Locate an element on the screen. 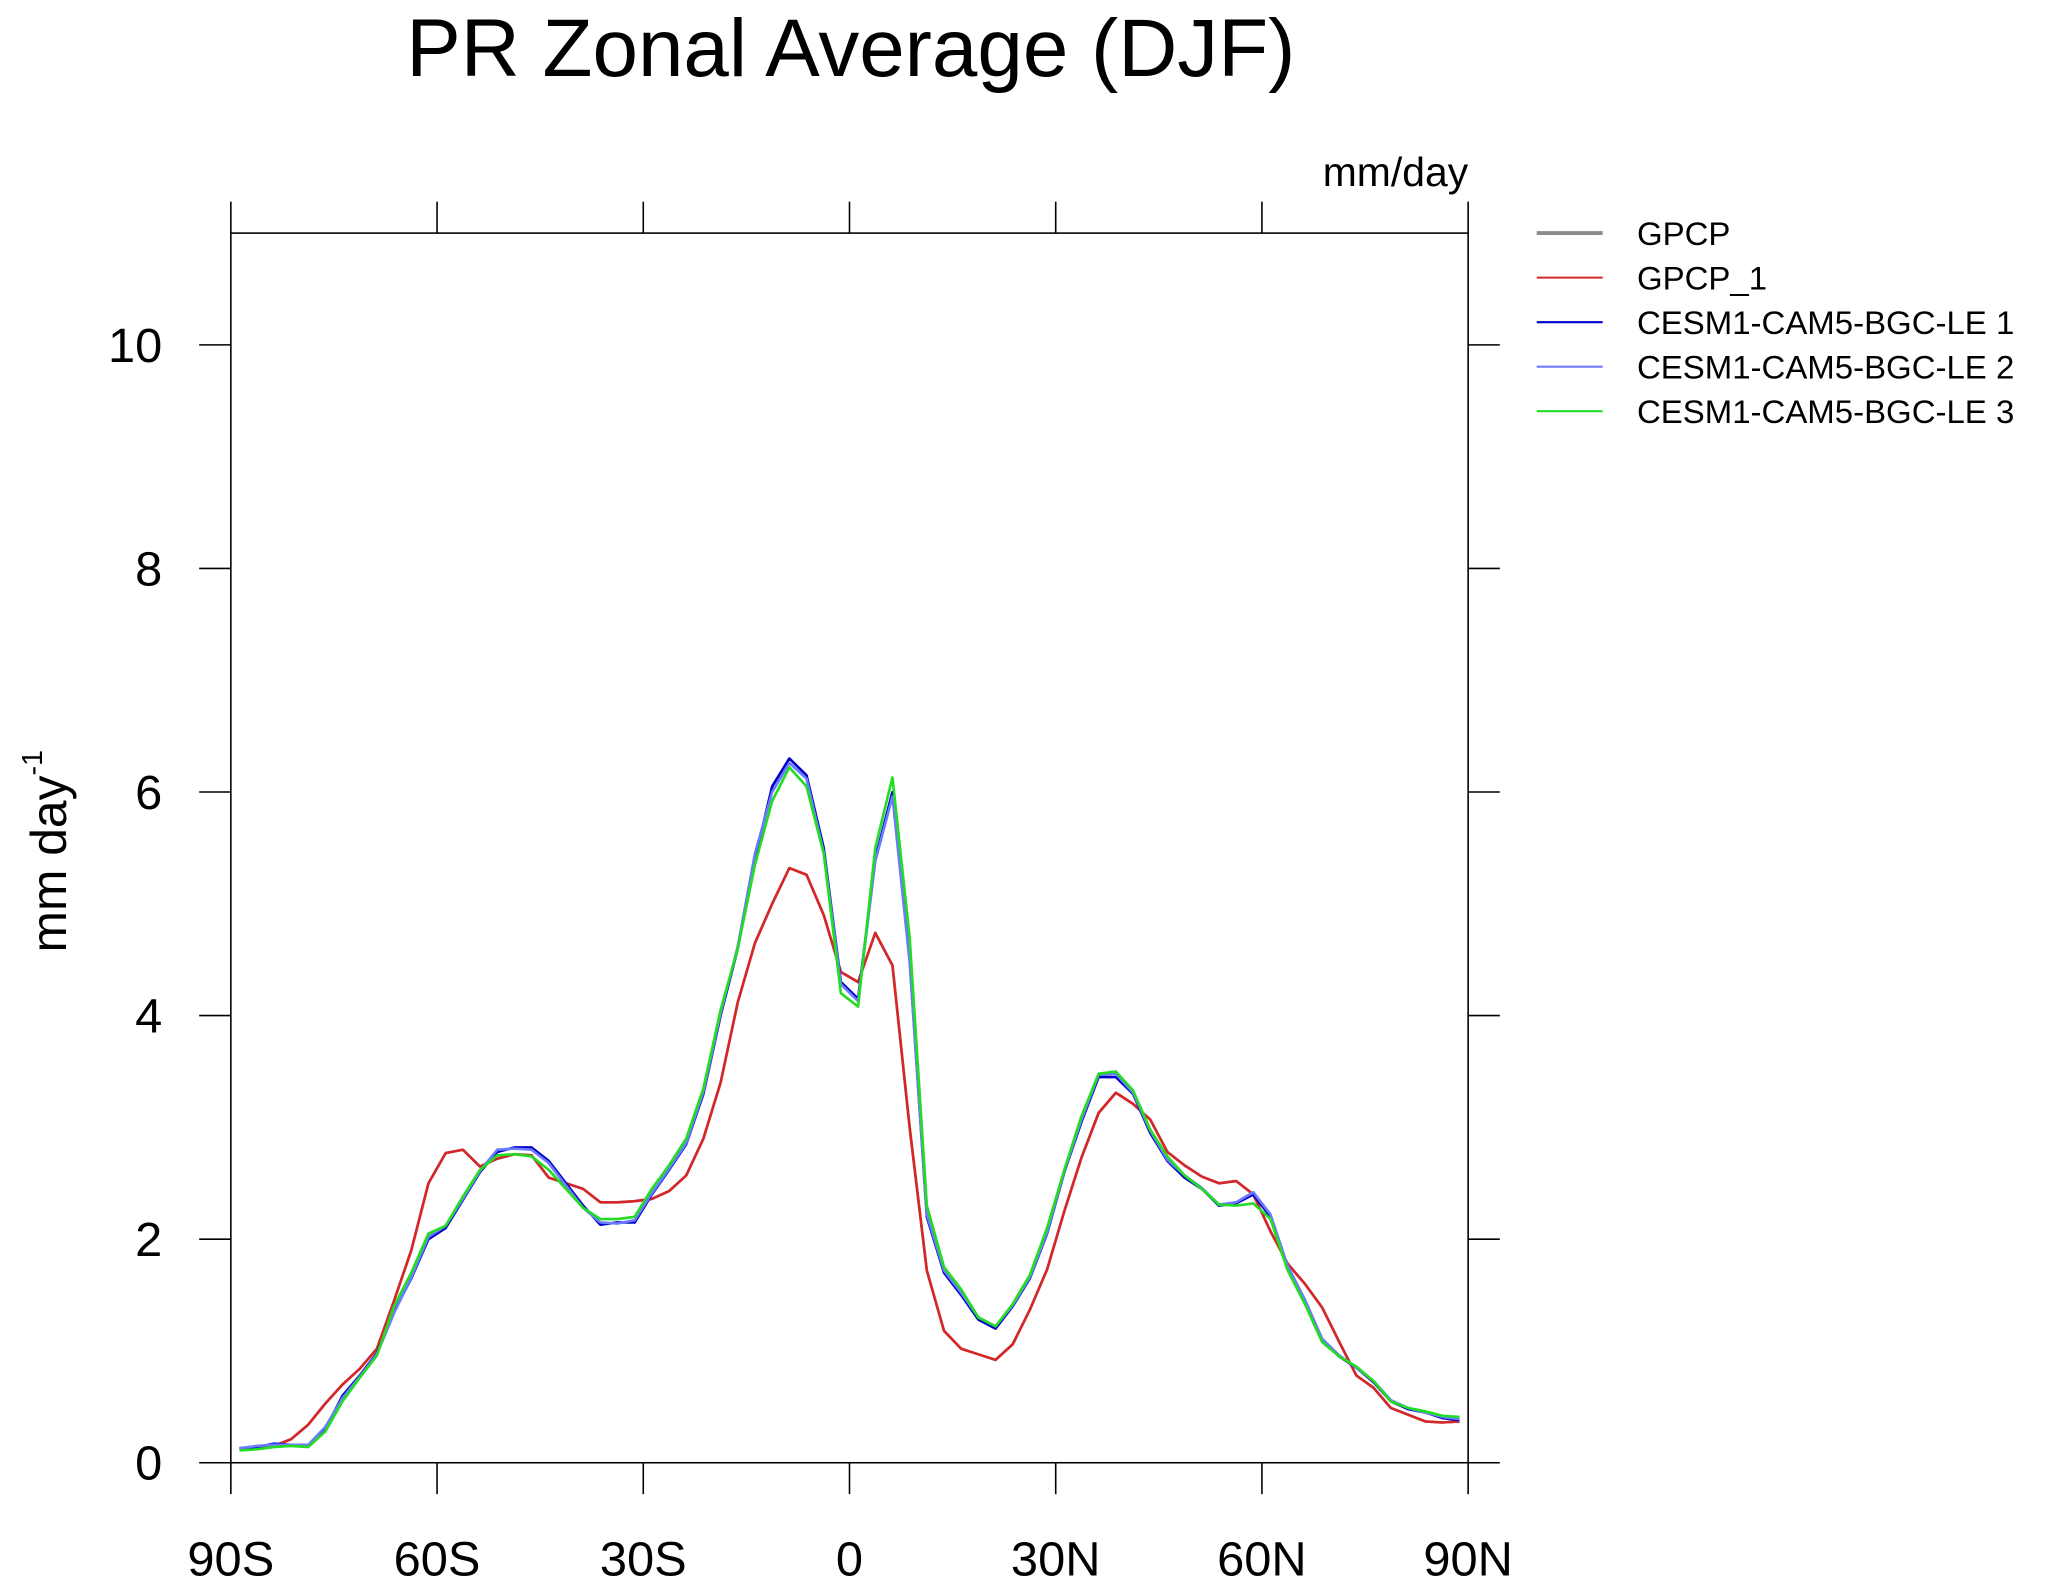 The height and width of the screenshot is (1595, 2067). y-tick-label: 0 is located at coordinates (148, 1464).